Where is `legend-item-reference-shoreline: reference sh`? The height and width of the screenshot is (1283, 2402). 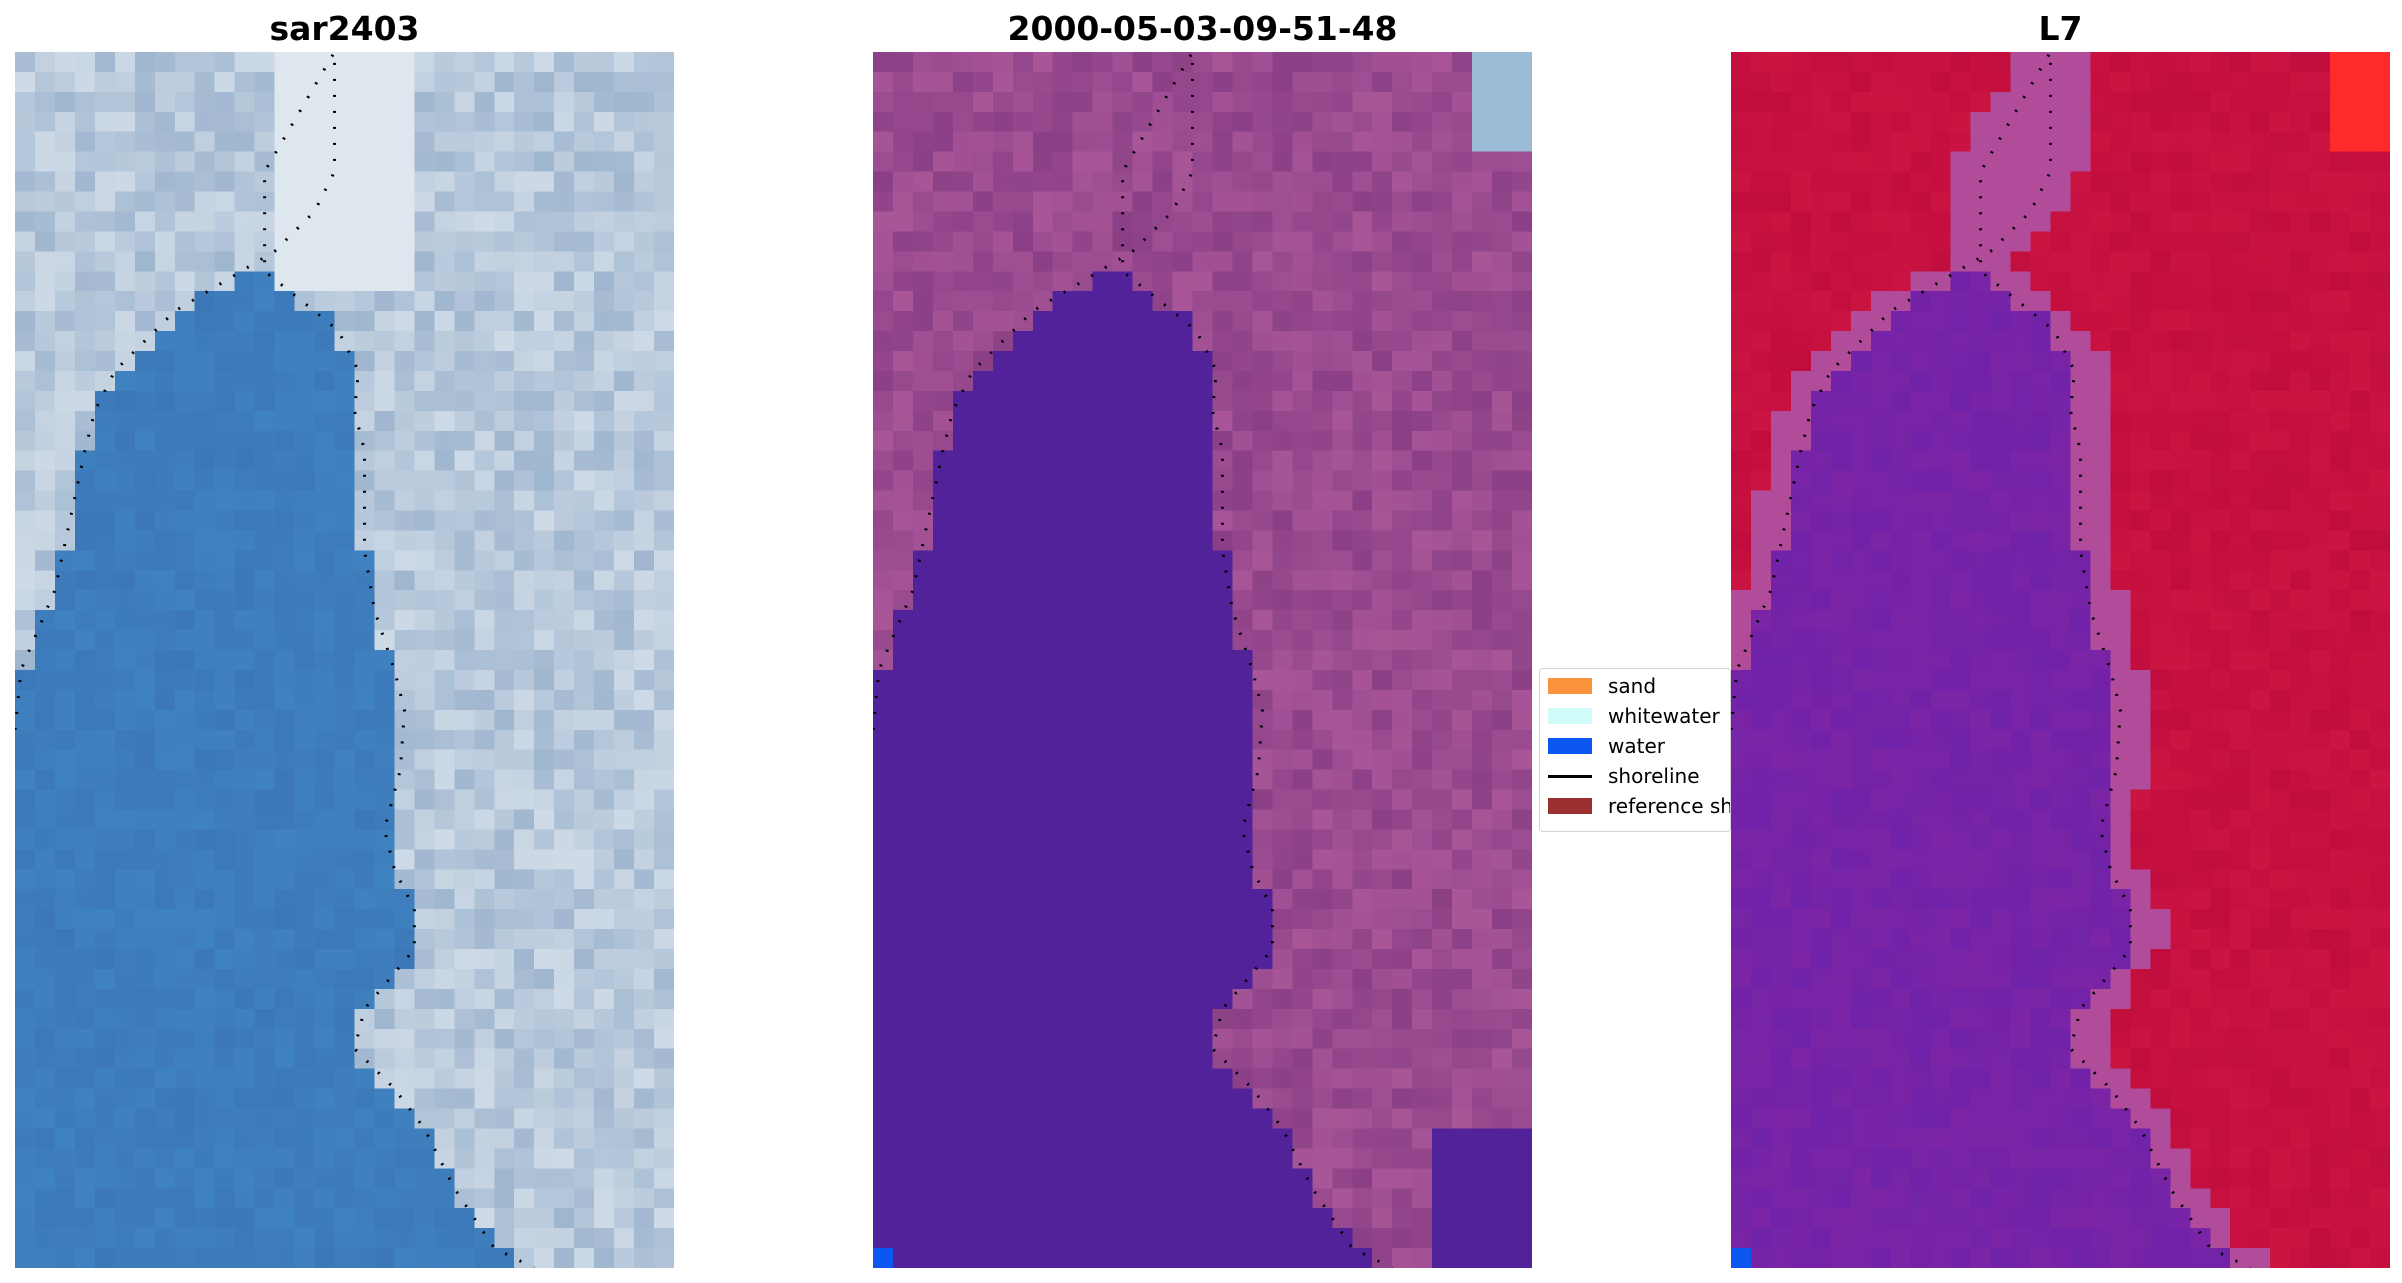
legend-item-reference-shoreline: reference sh is located at coordinates (1639, 806).